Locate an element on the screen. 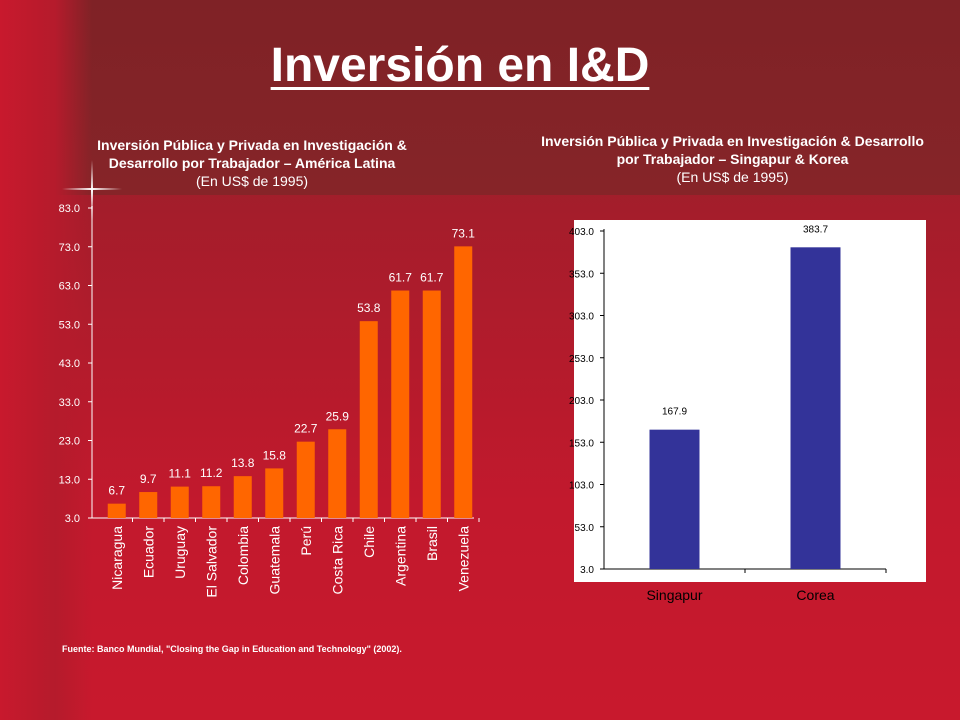 Image resolution: width=960 pixels, height=720 pixels. left-category-label: Perú is located at coordinates (306, 541).